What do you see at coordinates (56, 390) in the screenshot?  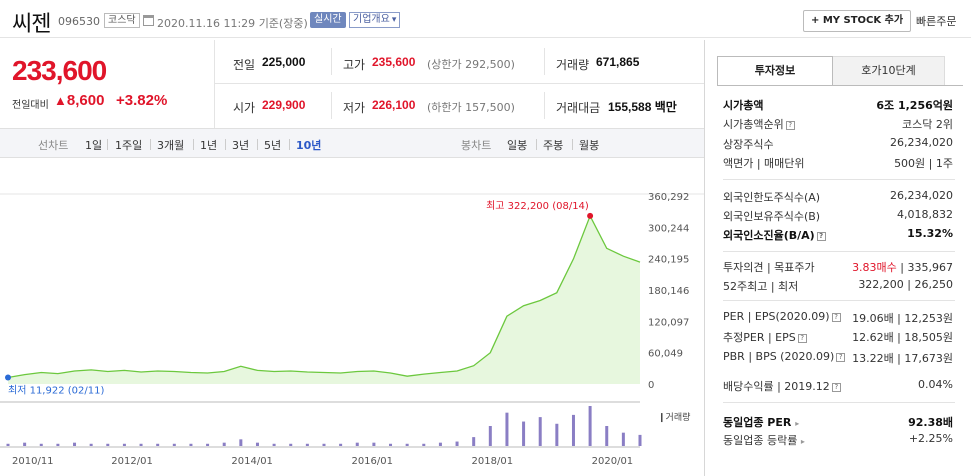 I see `low-label: 최저 11,922 (02/11)` at bounding box center [56, 390].